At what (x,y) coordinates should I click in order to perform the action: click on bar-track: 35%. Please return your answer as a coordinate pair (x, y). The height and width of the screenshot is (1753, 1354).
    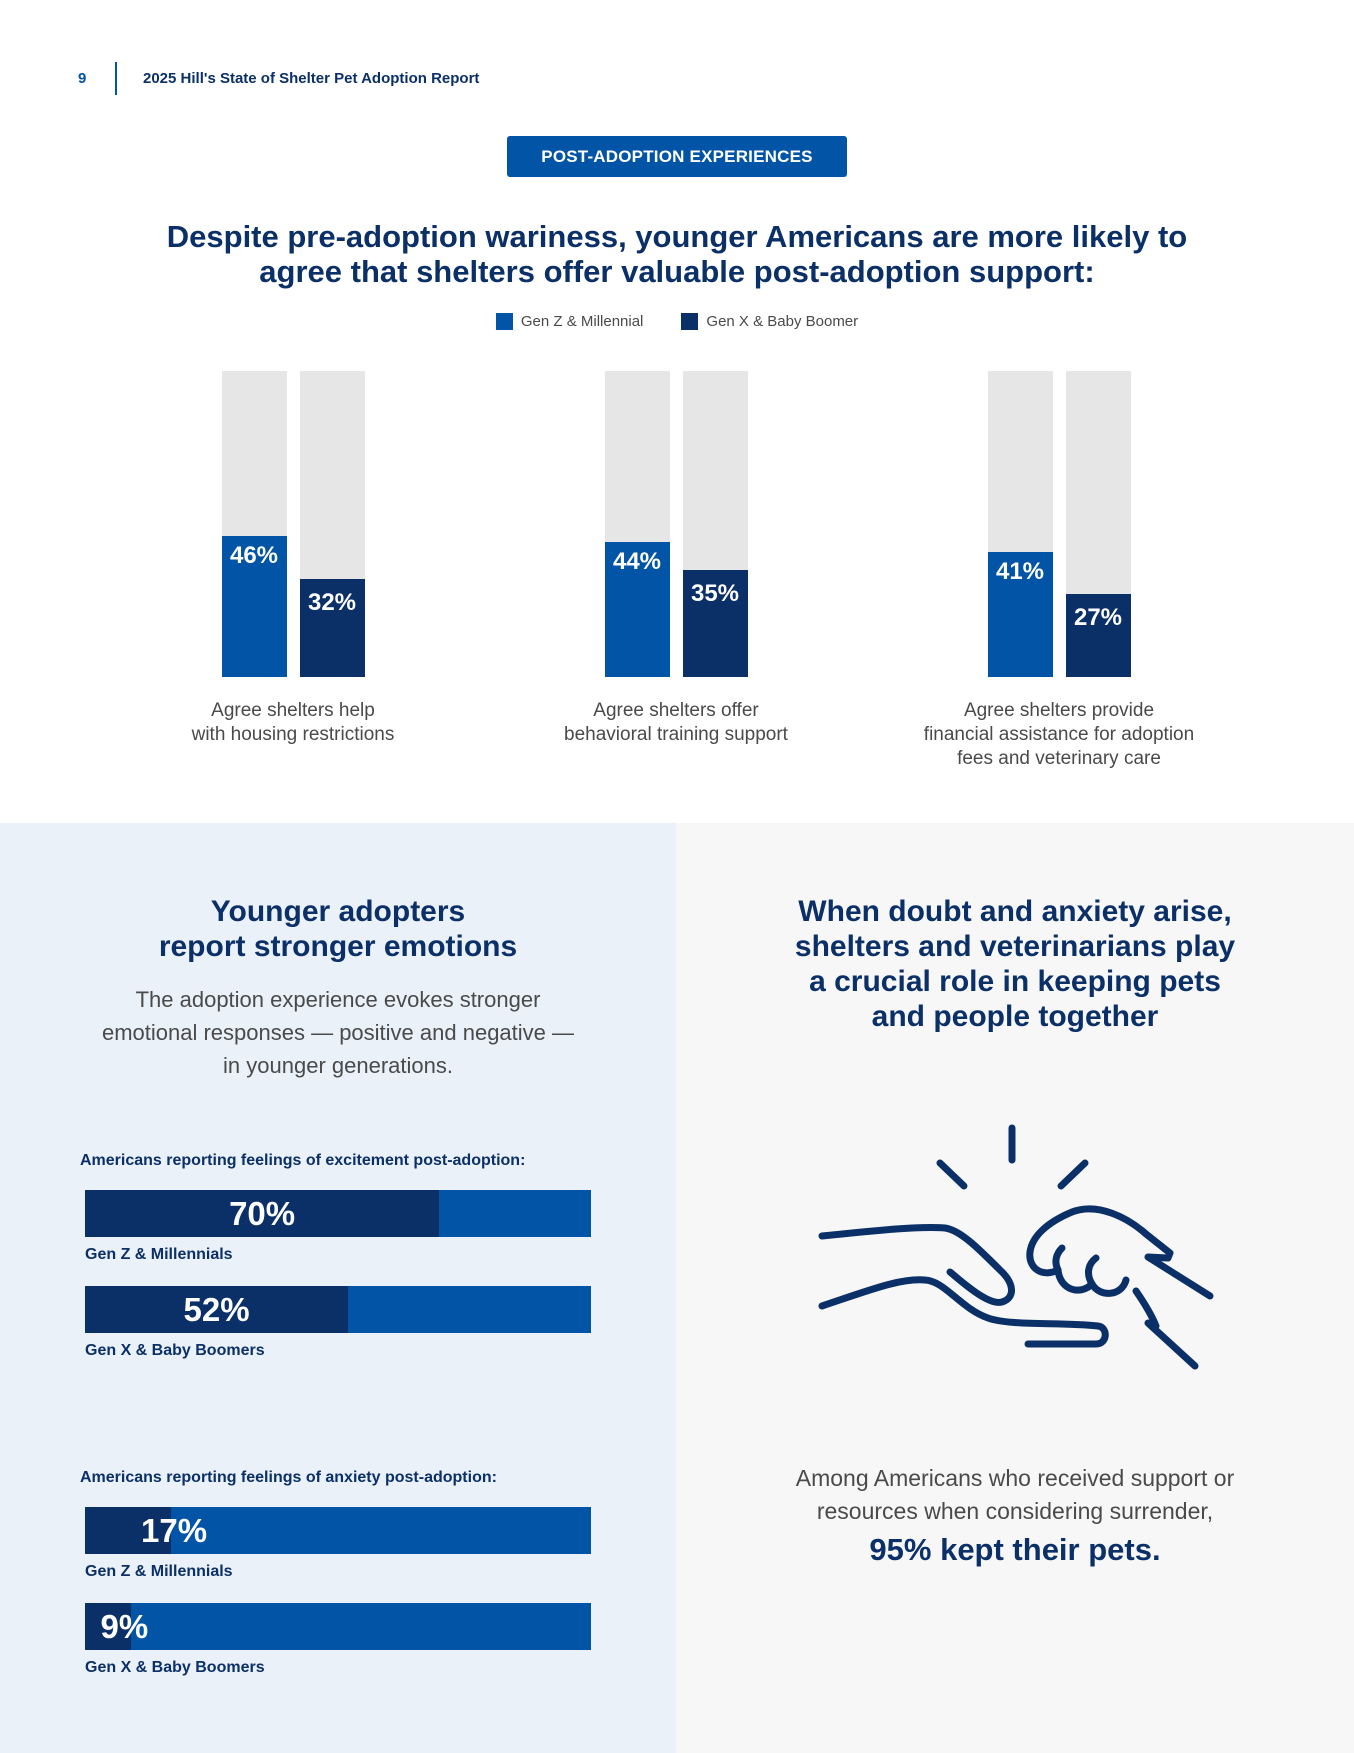
    Looking at the image, I should click on (715, 524).